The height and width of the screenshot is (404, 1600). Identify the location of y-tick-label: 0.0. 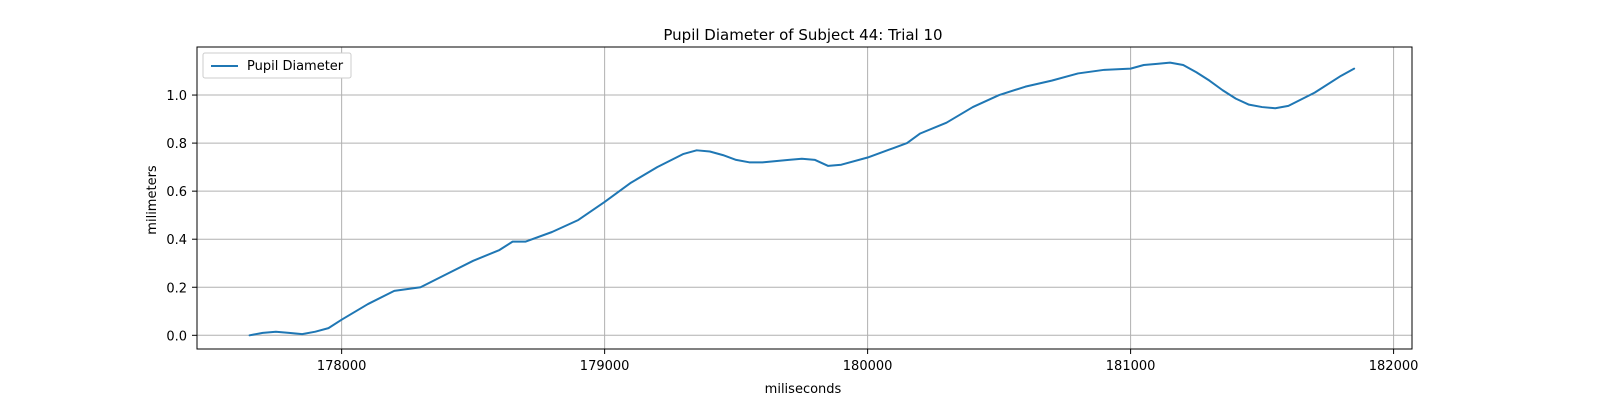
(176, 336).